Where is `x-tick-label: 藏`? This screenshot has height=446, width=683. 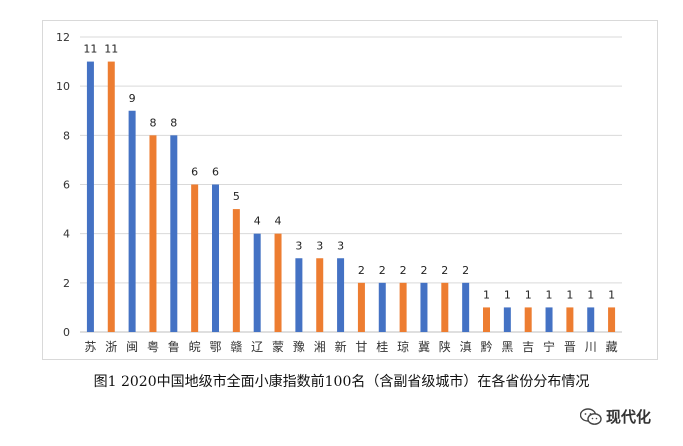
x-tick-label: 藏 is located at coordinates (612, 347).